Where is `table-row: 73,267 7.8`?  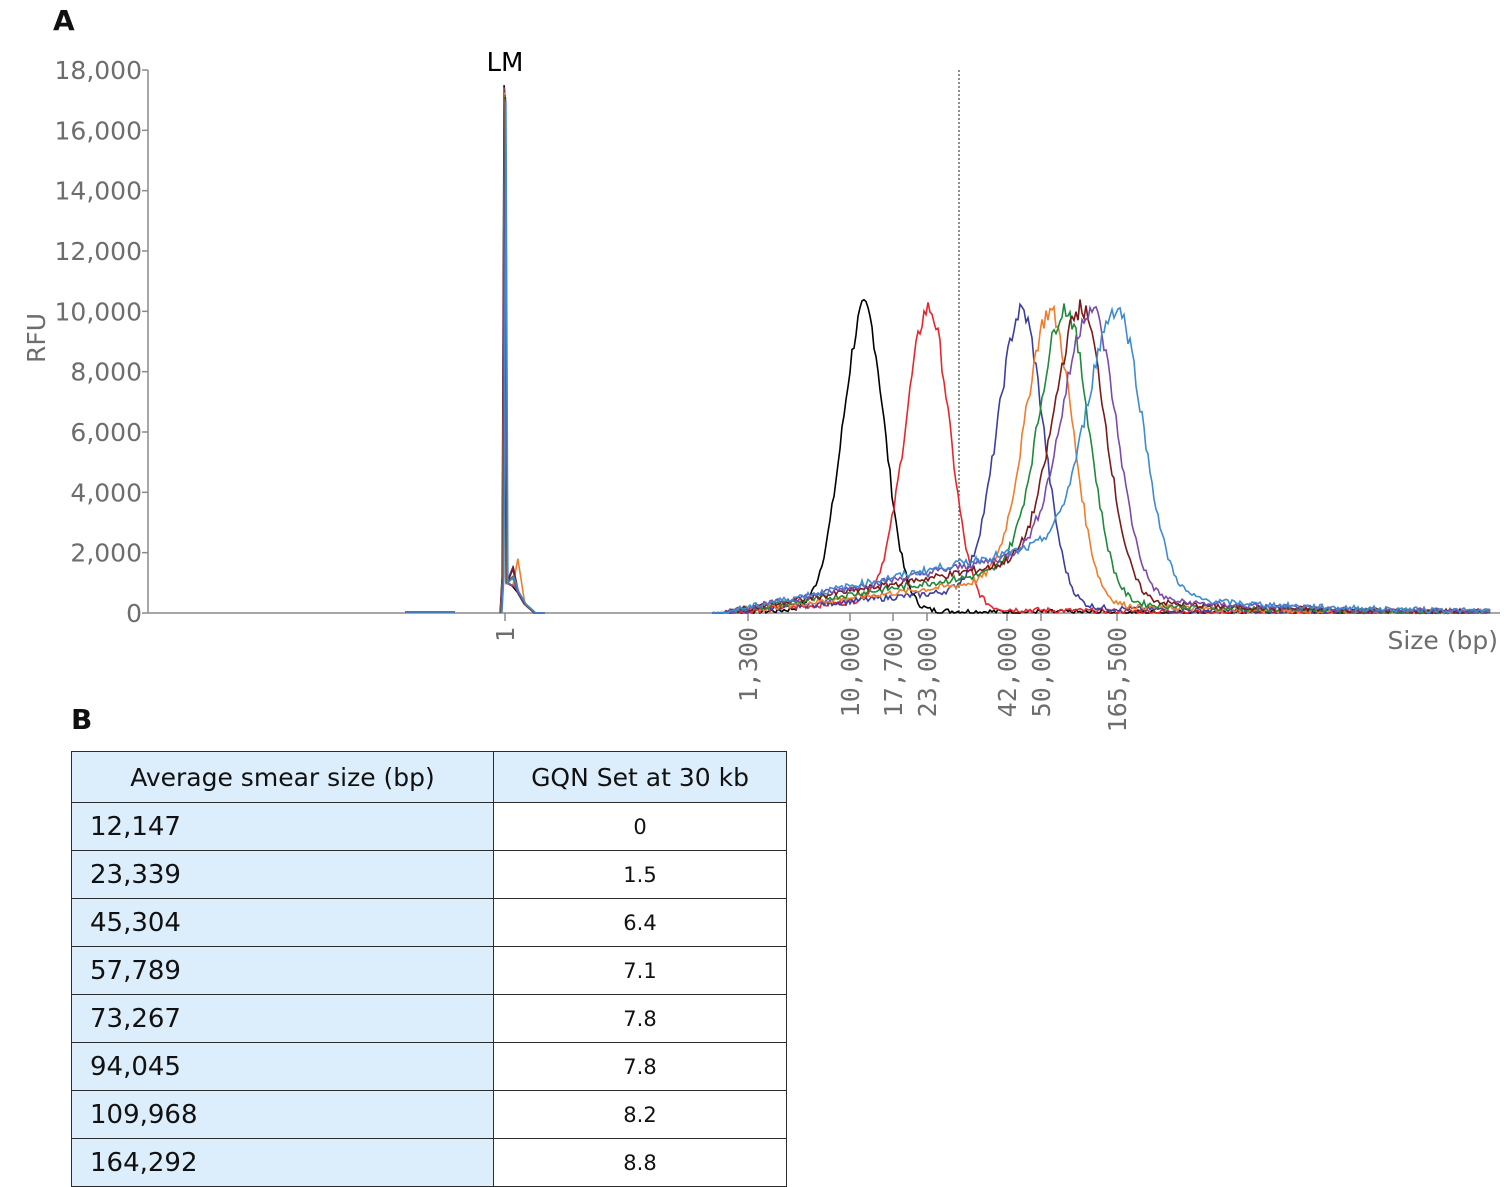 table-row: 73,267 7.8 is located at coordinates (429, 1018).